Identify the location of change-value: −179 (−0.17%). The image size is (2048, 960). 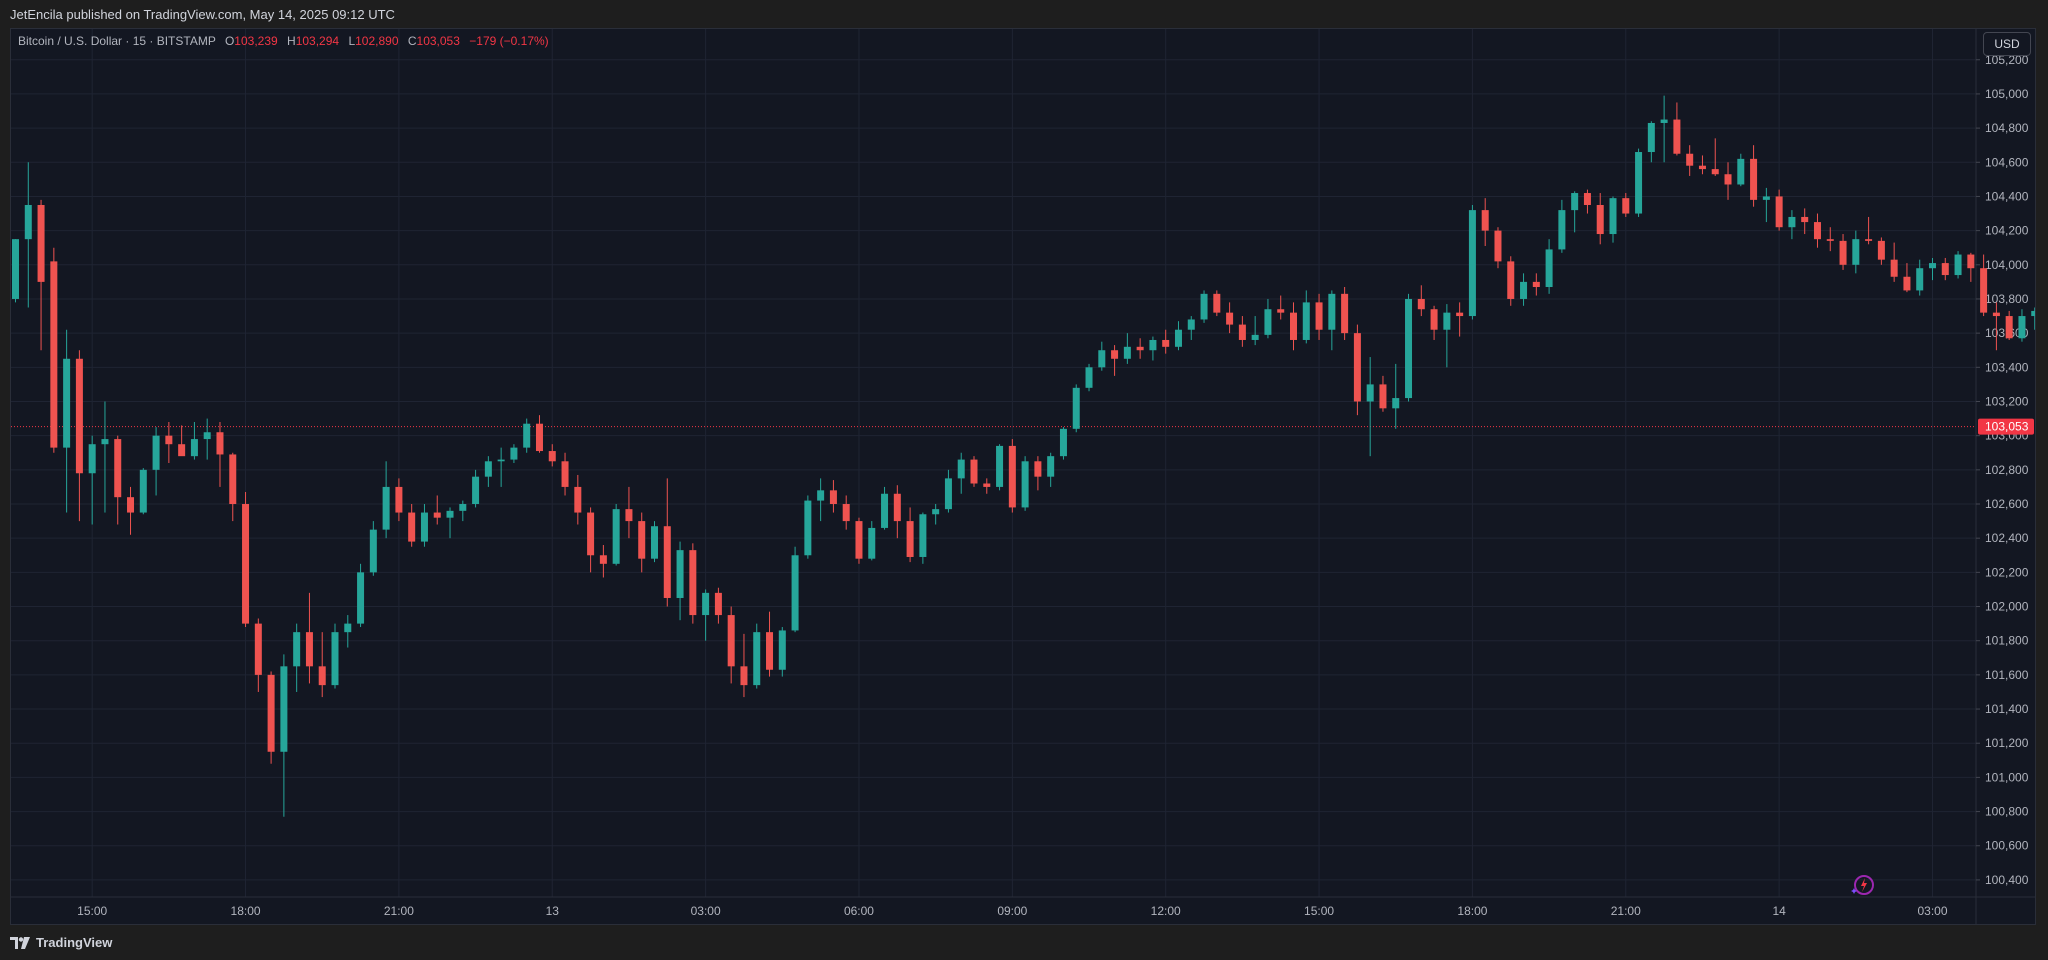
(509, 41).